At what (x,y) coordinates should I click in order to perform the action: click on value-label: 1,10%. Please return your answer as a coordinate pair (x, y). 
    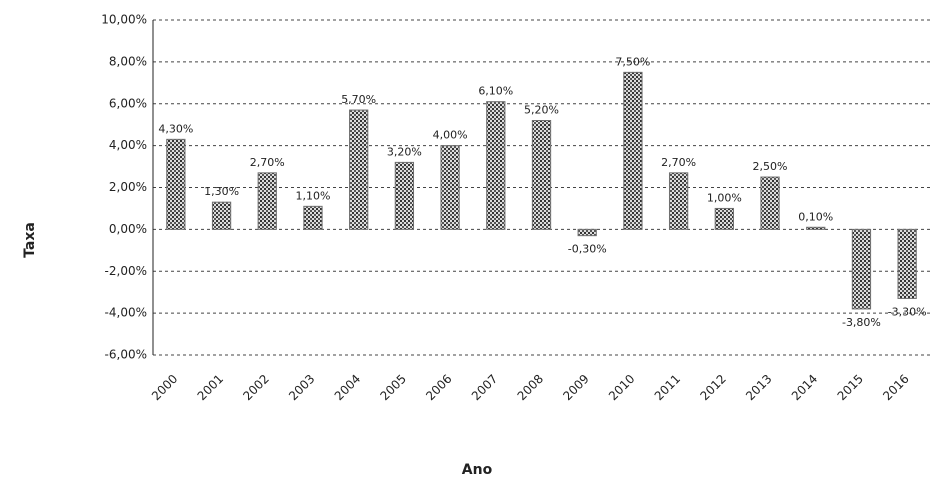
    Looking at the image, I should click on (312, 195).